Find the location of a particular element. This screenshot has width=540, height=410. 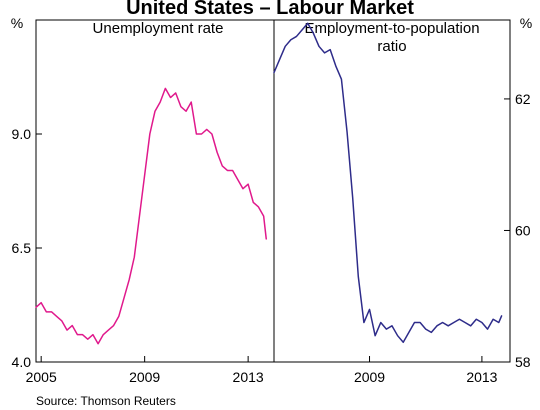

left-x-tick-label: 2009 is located at coordinates (144, 377).